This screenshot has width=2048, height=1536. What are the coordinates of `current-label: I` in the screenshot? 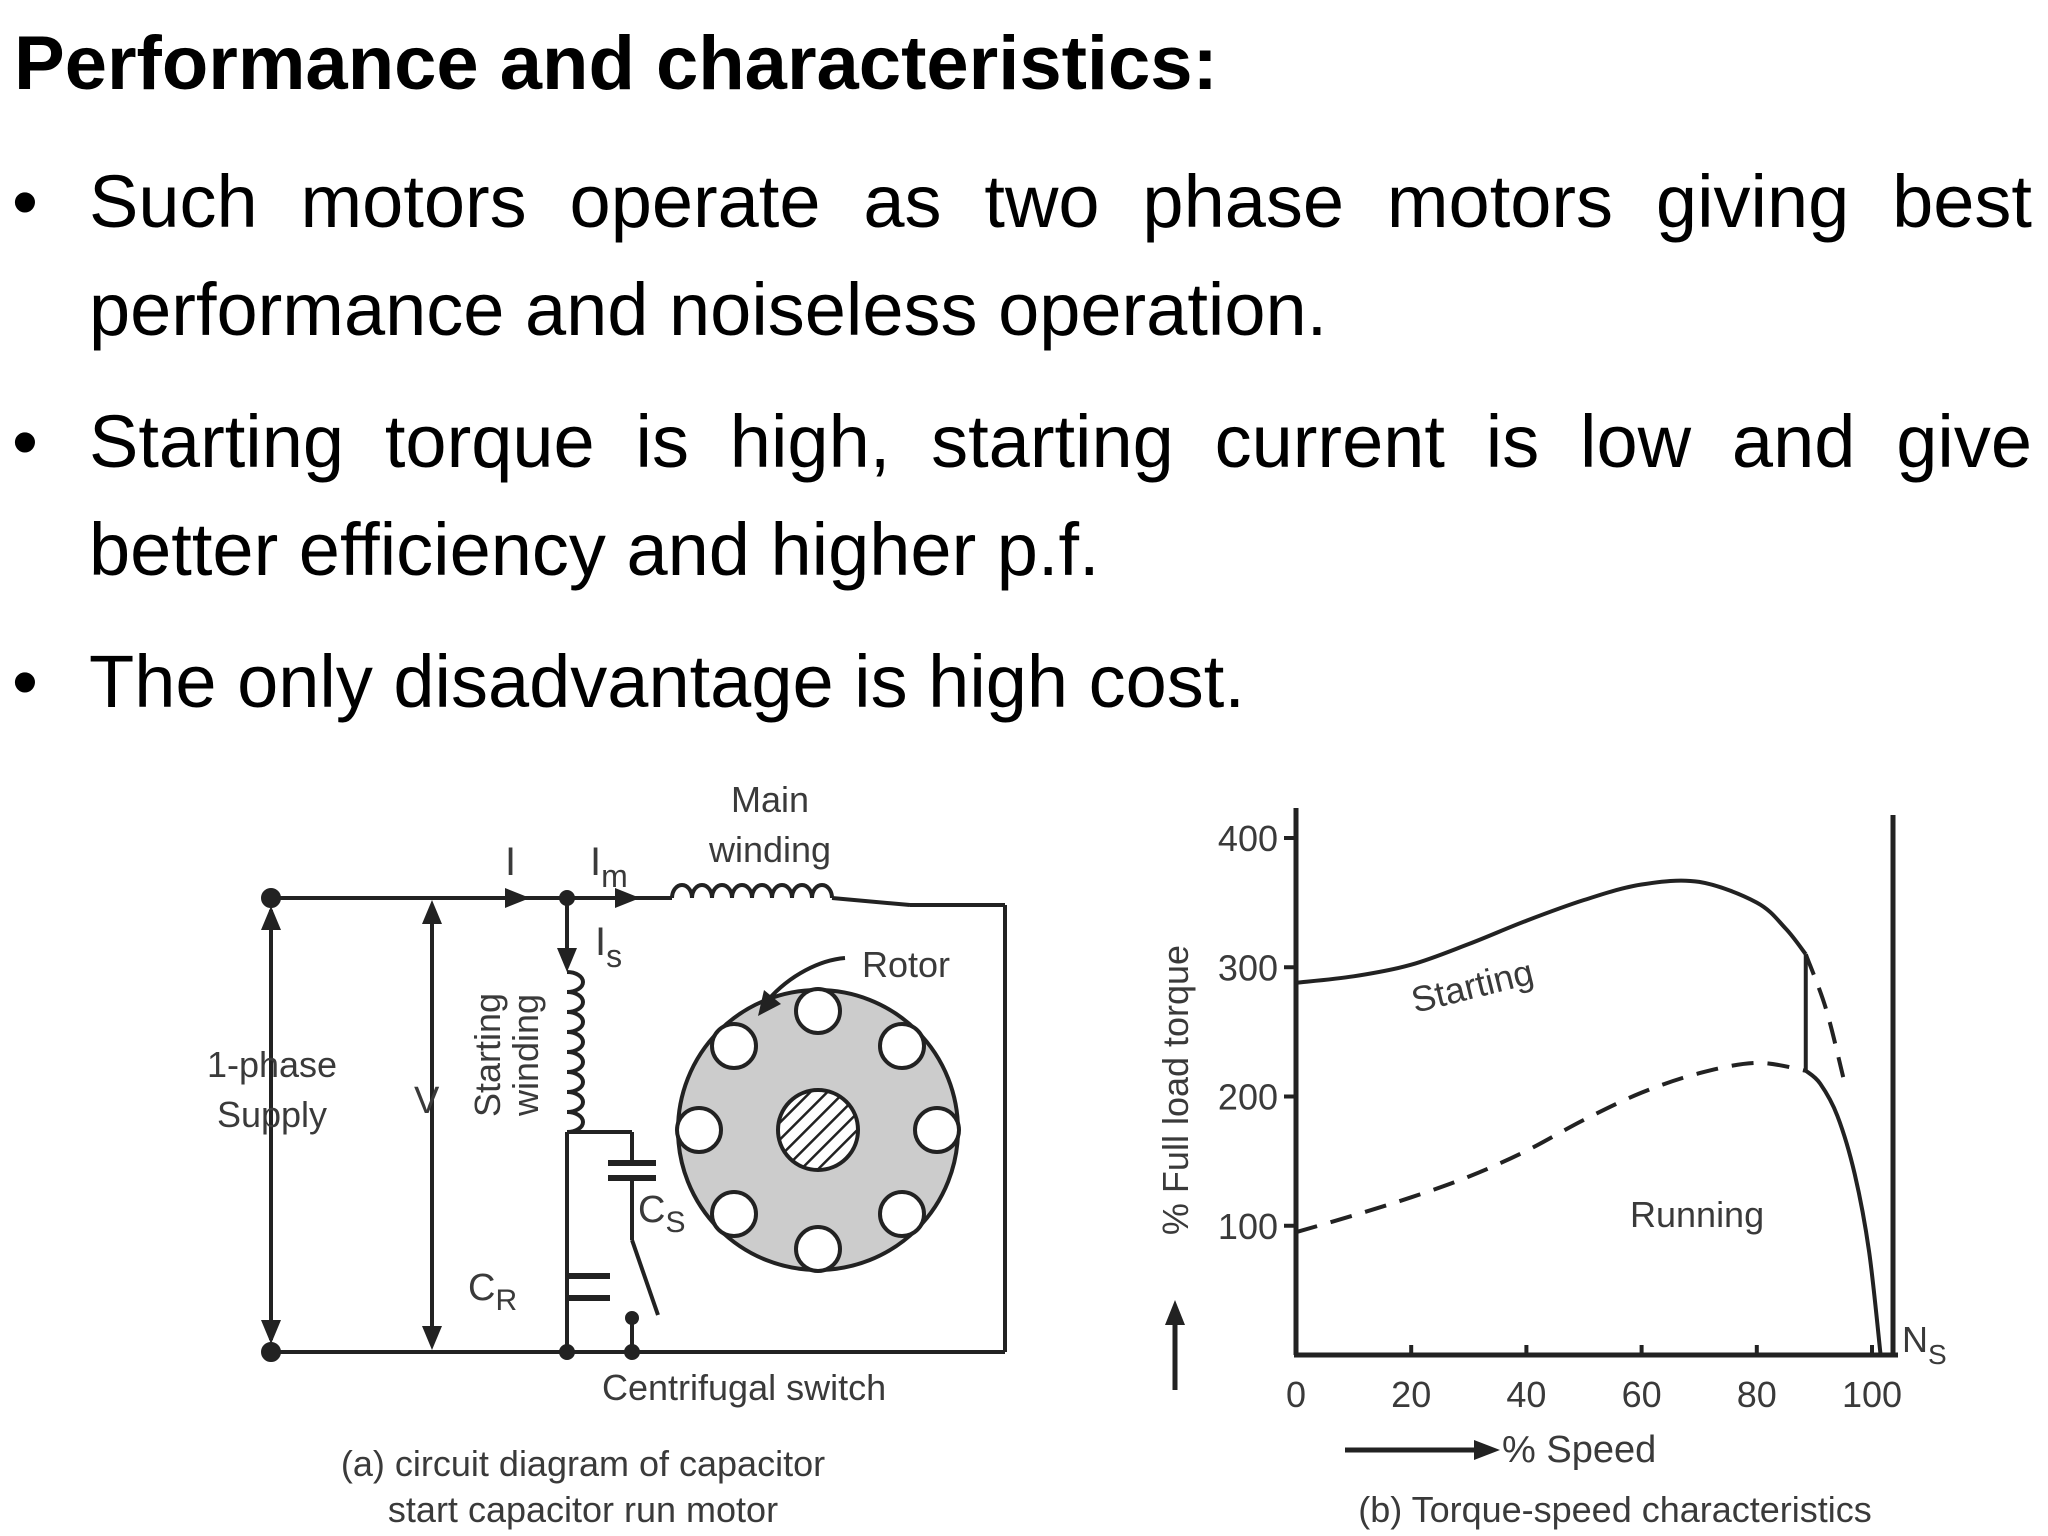 It's located at (510, 862).